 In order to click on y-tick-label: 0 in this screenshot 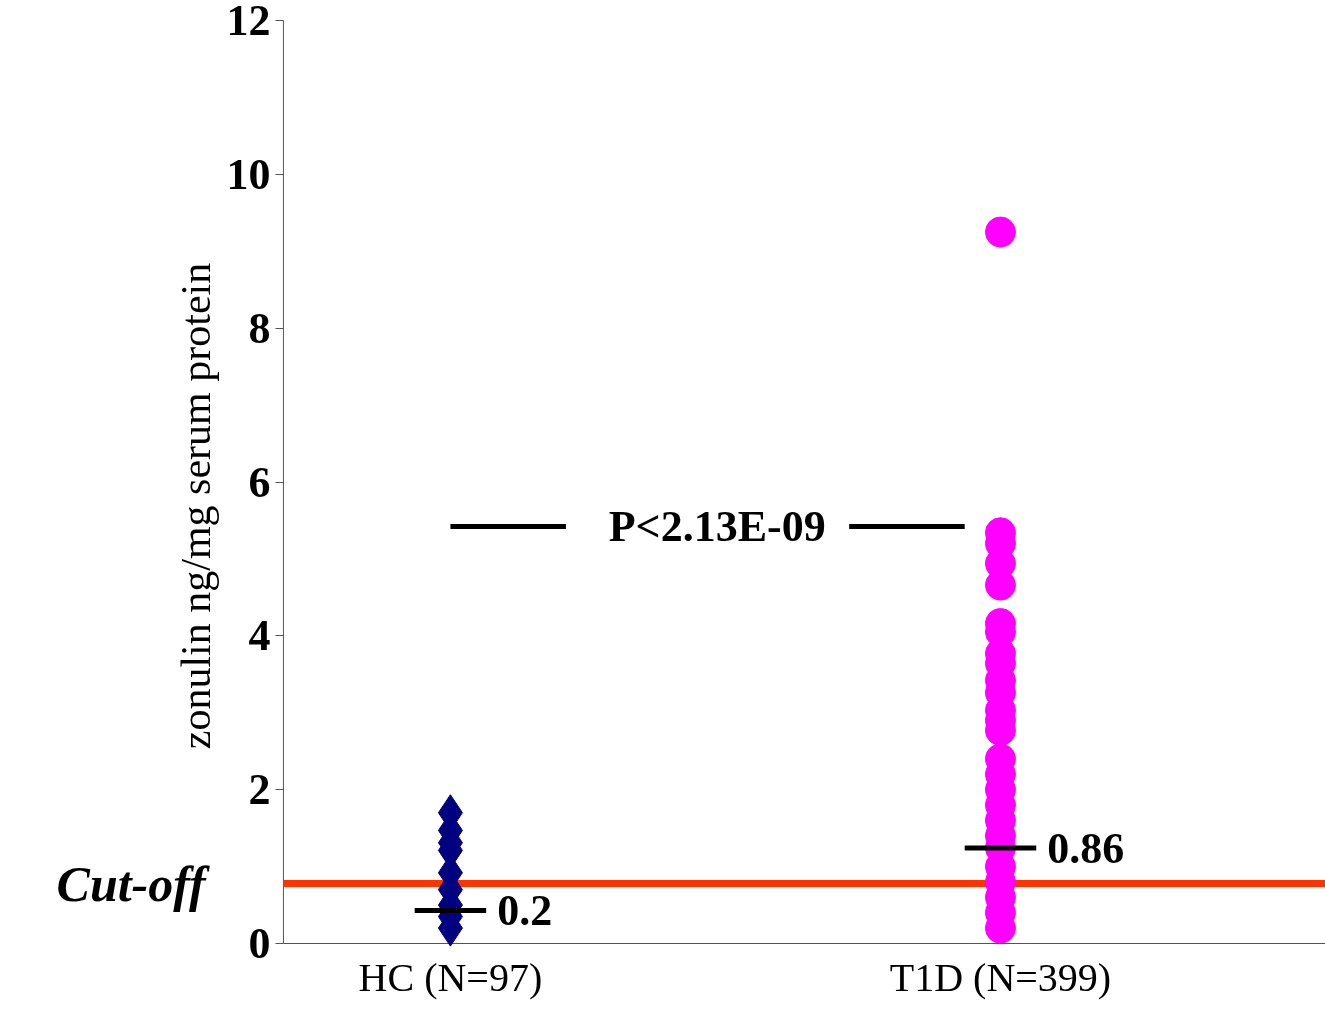, I will do `click(259, 943)`.